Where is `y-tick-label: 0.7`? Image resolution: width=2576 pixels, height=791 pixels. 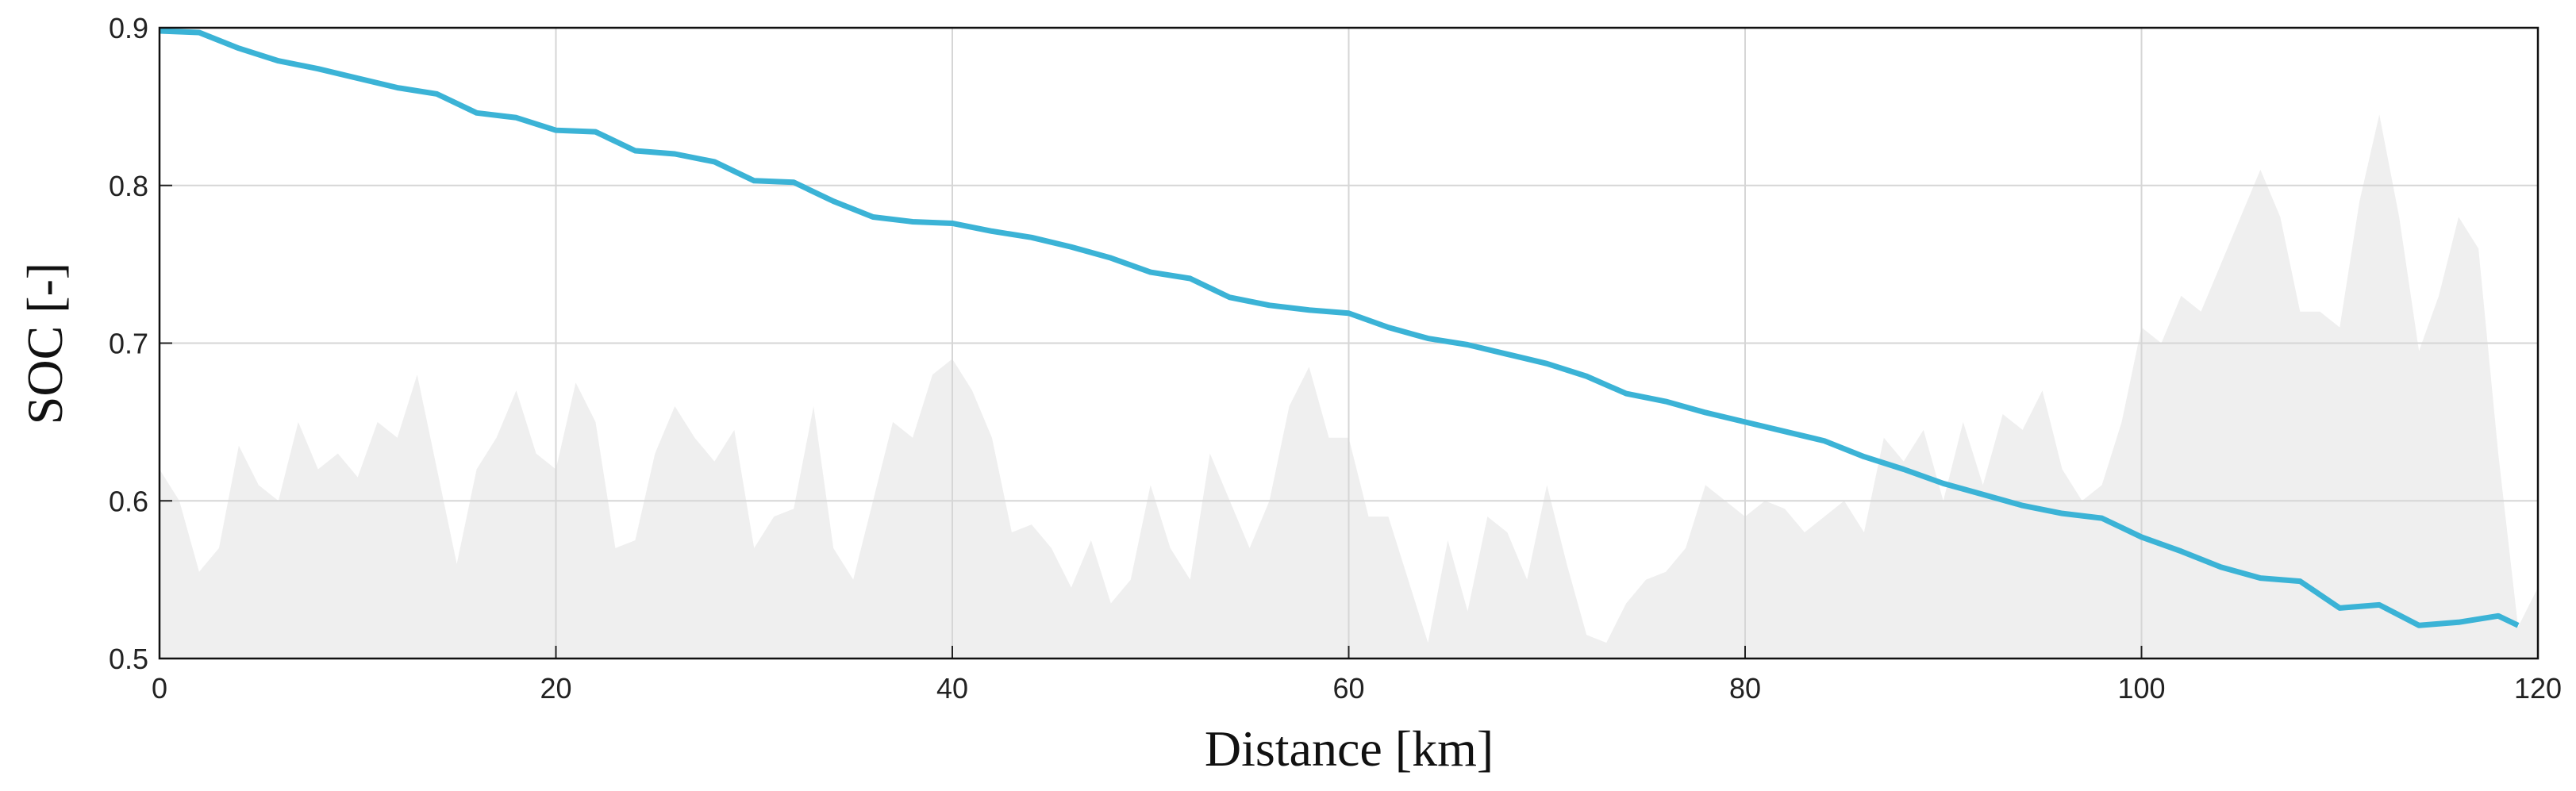
y-tick-label: 0.7 is located at coordinates (128, 344).